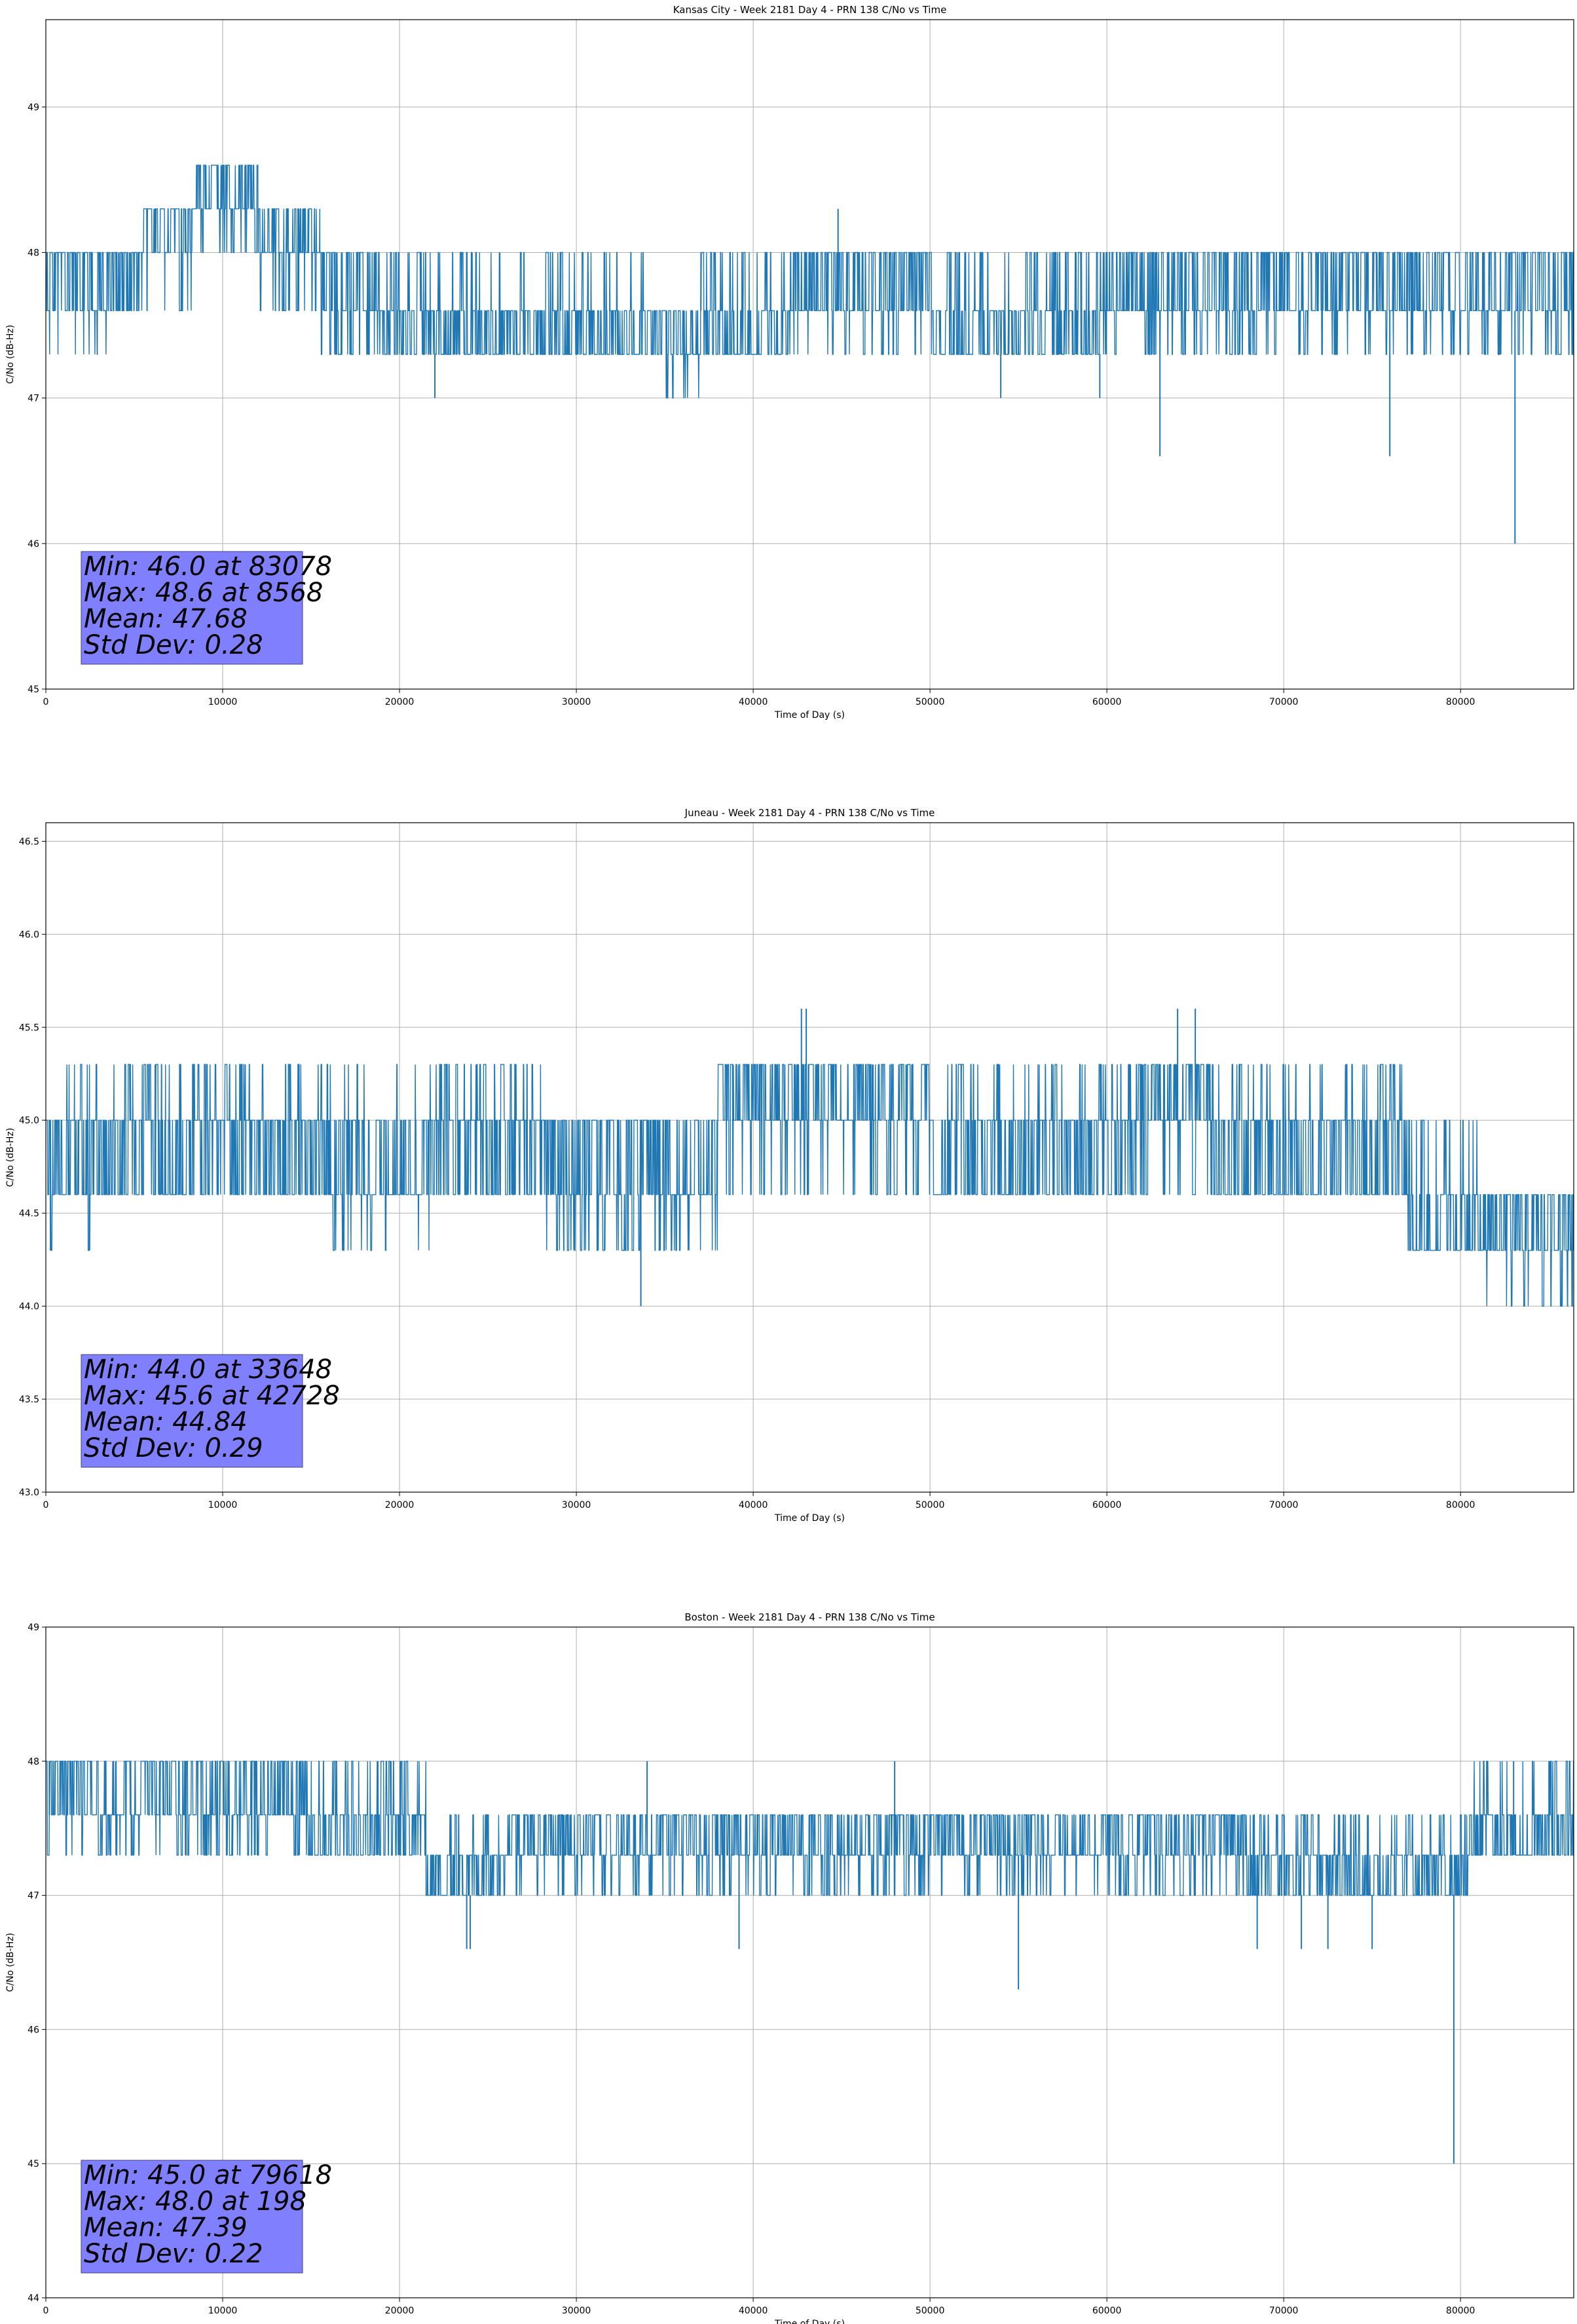  Describe the element at coordinates (29, 1400) in the screenshot. I see `y-tick-label: 43.5` at that location.